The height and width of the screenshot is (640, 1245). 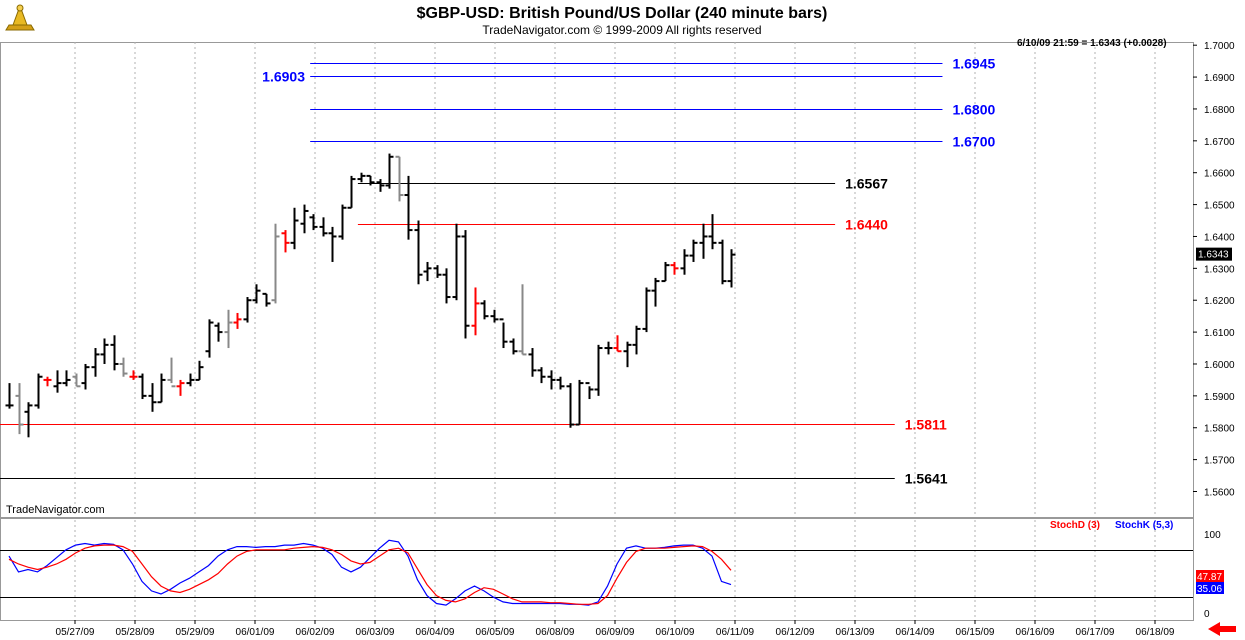 I want to click on date-label: 05/29/09, so click(x=195, y=632).